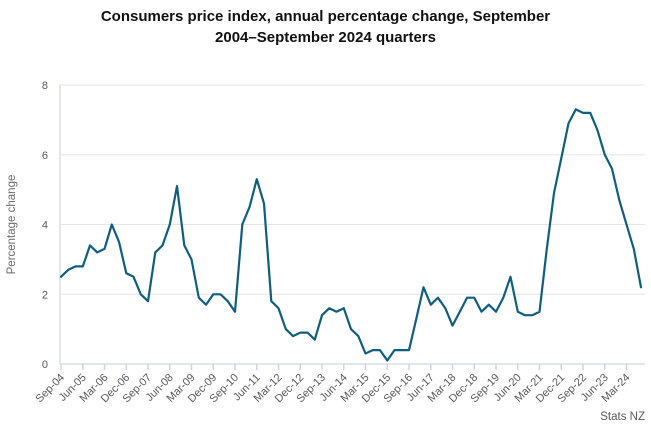 The height and width of the screenshot is (433, 651). What do you see at coordinates (45, 226) in the screenshot?
I see `y-tick-label: 4` at bounding box center [45, 226].